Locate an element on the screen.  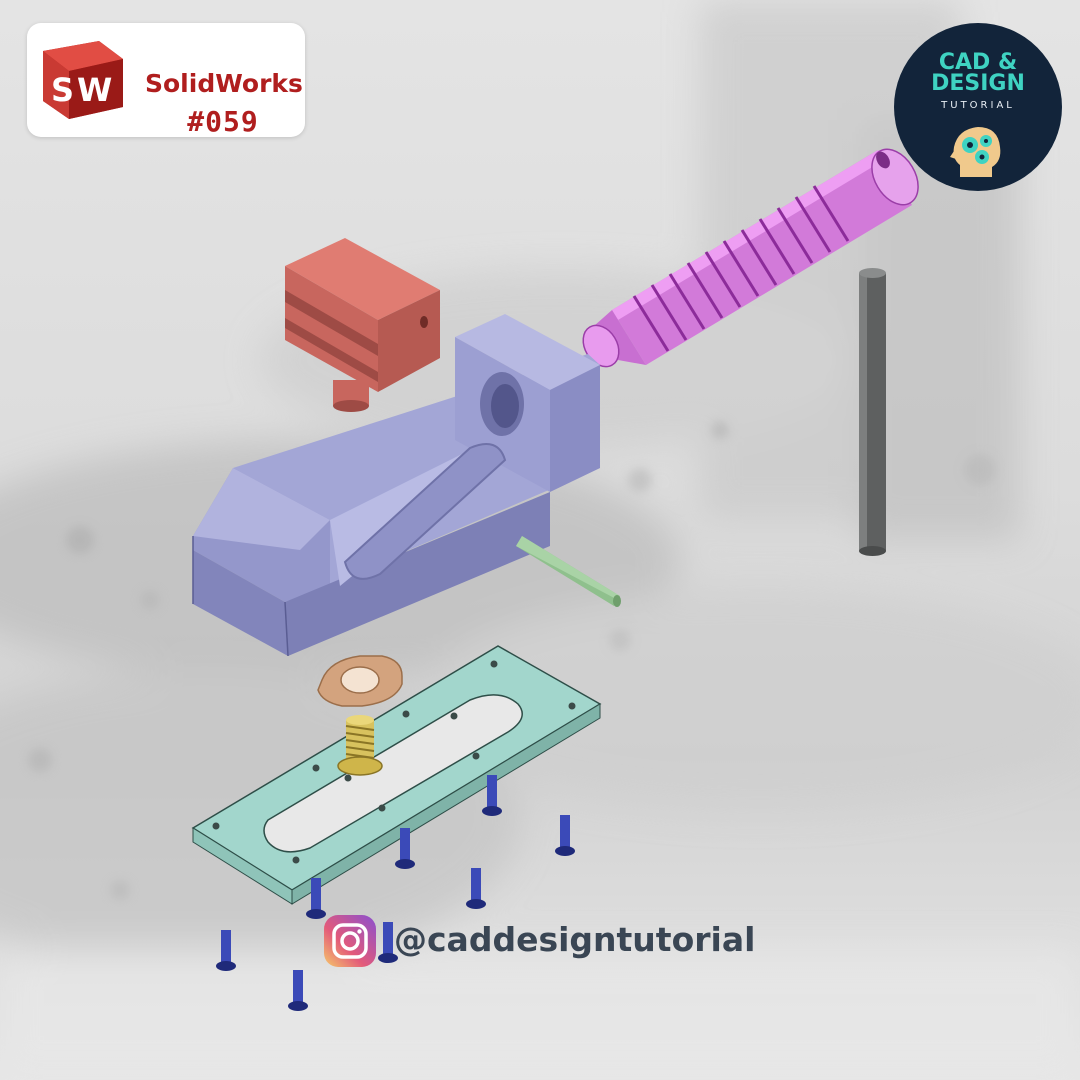
solidworks-header-card: S W SolidWorks #059 is located at coordinates (166, 80).